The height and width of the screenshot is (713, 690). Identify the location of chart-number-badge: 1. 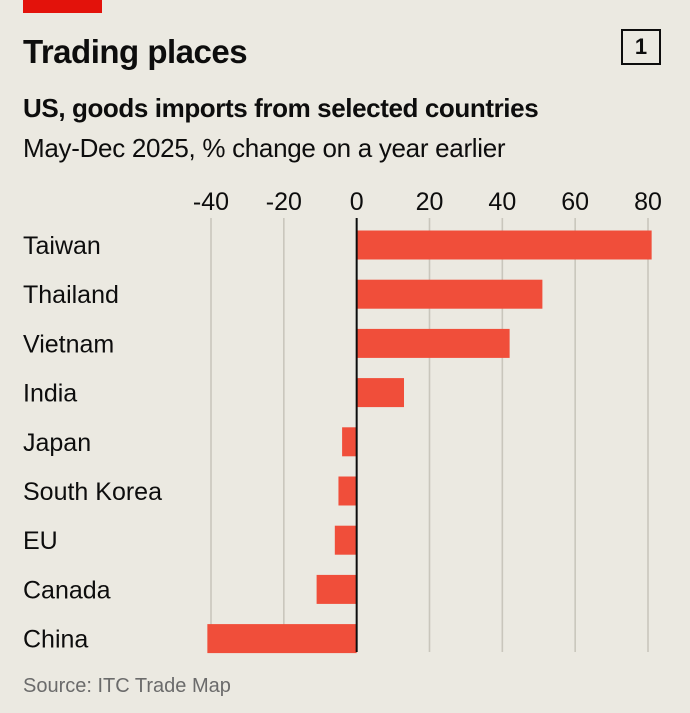
(641, 47).